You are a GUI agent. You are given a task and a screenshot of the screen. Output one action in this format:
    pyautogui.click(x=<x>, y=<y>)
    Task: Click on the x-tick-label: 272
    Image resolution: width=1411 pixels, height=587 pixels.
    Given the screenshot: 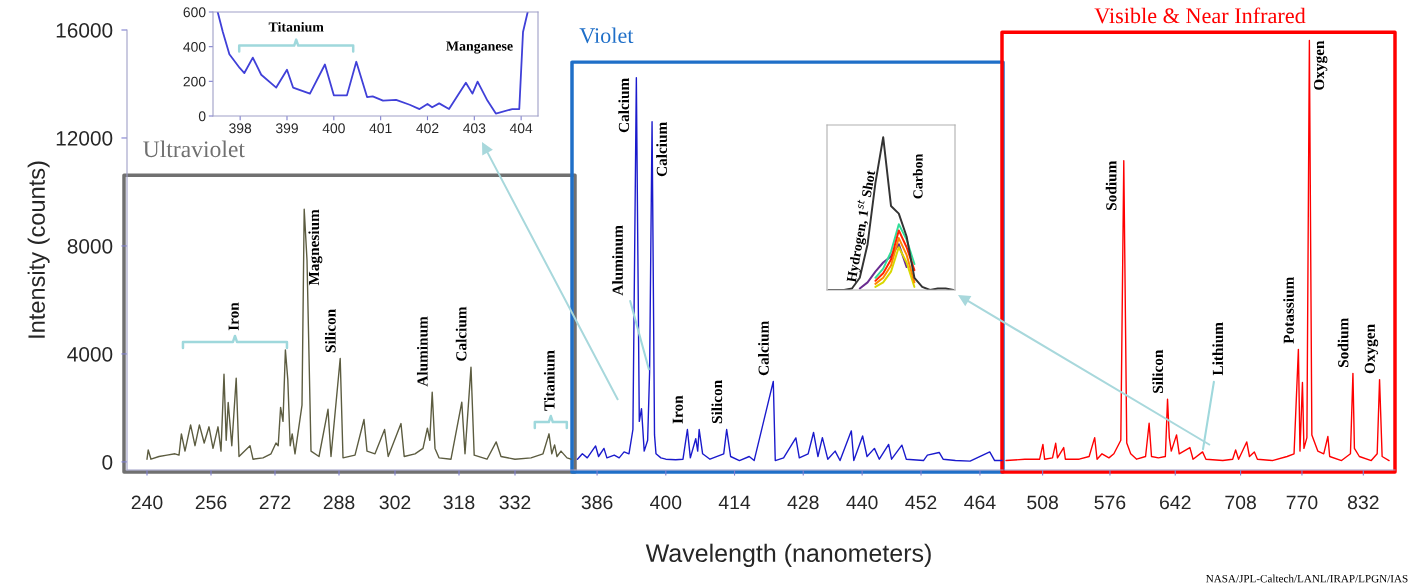 What is the action you would take?
    pyautogui.click(x=275, y=502)
    